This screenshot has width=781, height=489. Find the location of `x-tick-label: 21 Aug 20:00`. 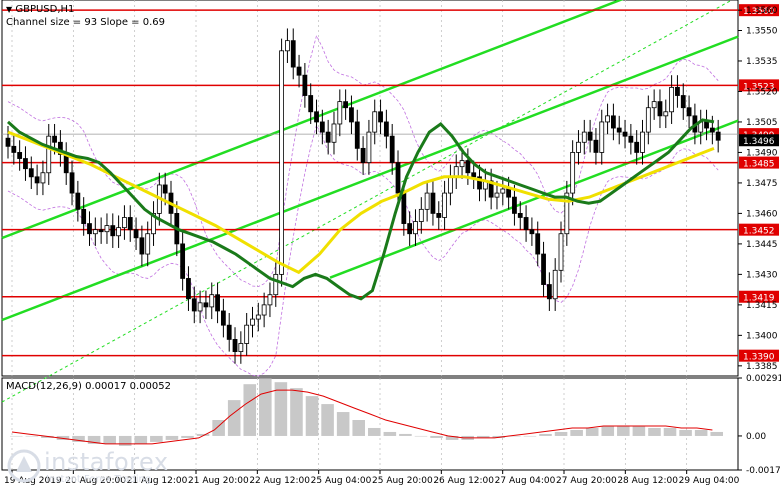

x-tick-label: 21 Aug 20:00 is located at coordinates (218, 481).